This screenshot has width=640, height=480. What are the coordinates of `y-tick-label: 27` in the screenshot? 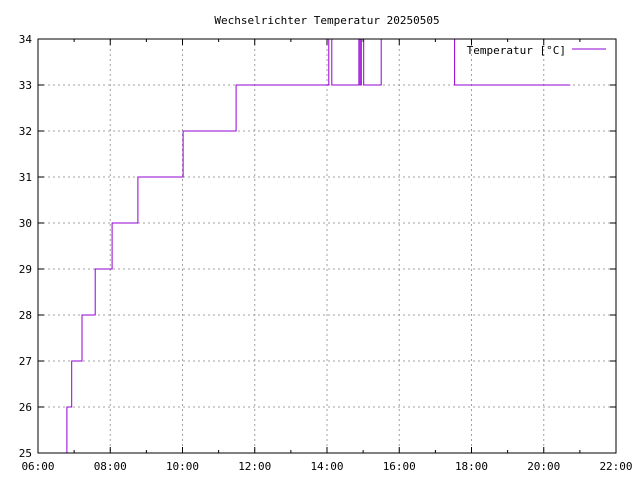 It's located at (25, 361).